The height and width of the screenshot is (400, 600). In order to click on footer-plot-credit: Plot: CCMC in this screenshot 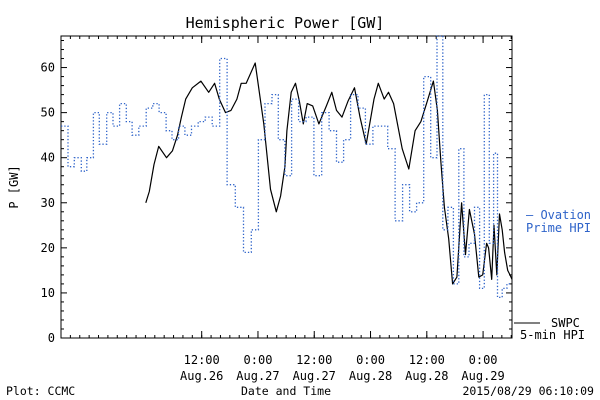, I will do `click(40, 391)`.